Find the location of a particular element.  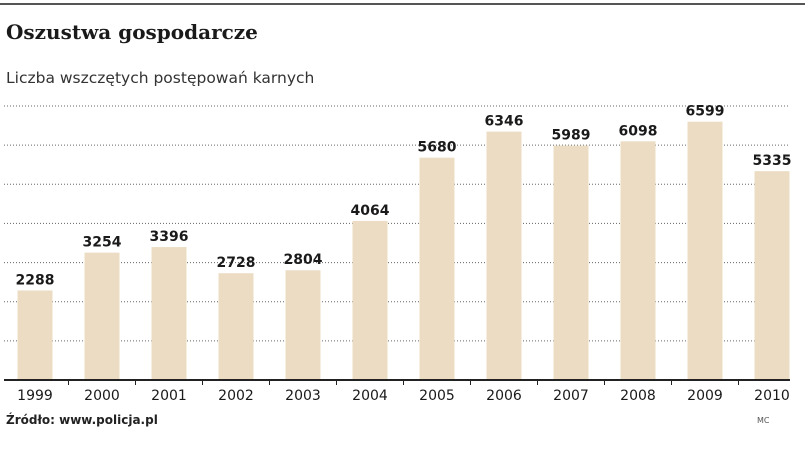

chart-subtitle: Liczba wszczętych postępowań karnych is located at coordinates (160, 78).